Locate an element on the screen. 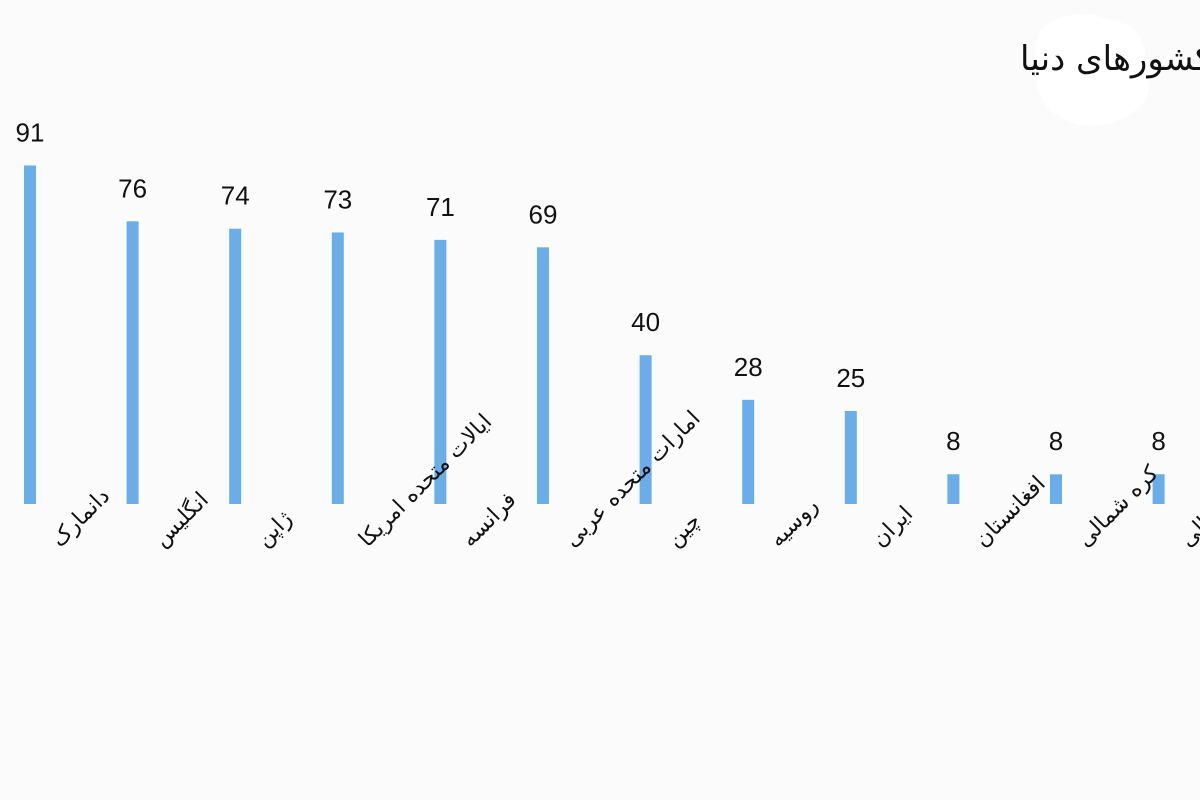 Image resolution: width=1200 pixels, height=800 pixels. chart-title: فساد اقتصادی در کشورهای دنیا is located at coordinates (1110, 59).